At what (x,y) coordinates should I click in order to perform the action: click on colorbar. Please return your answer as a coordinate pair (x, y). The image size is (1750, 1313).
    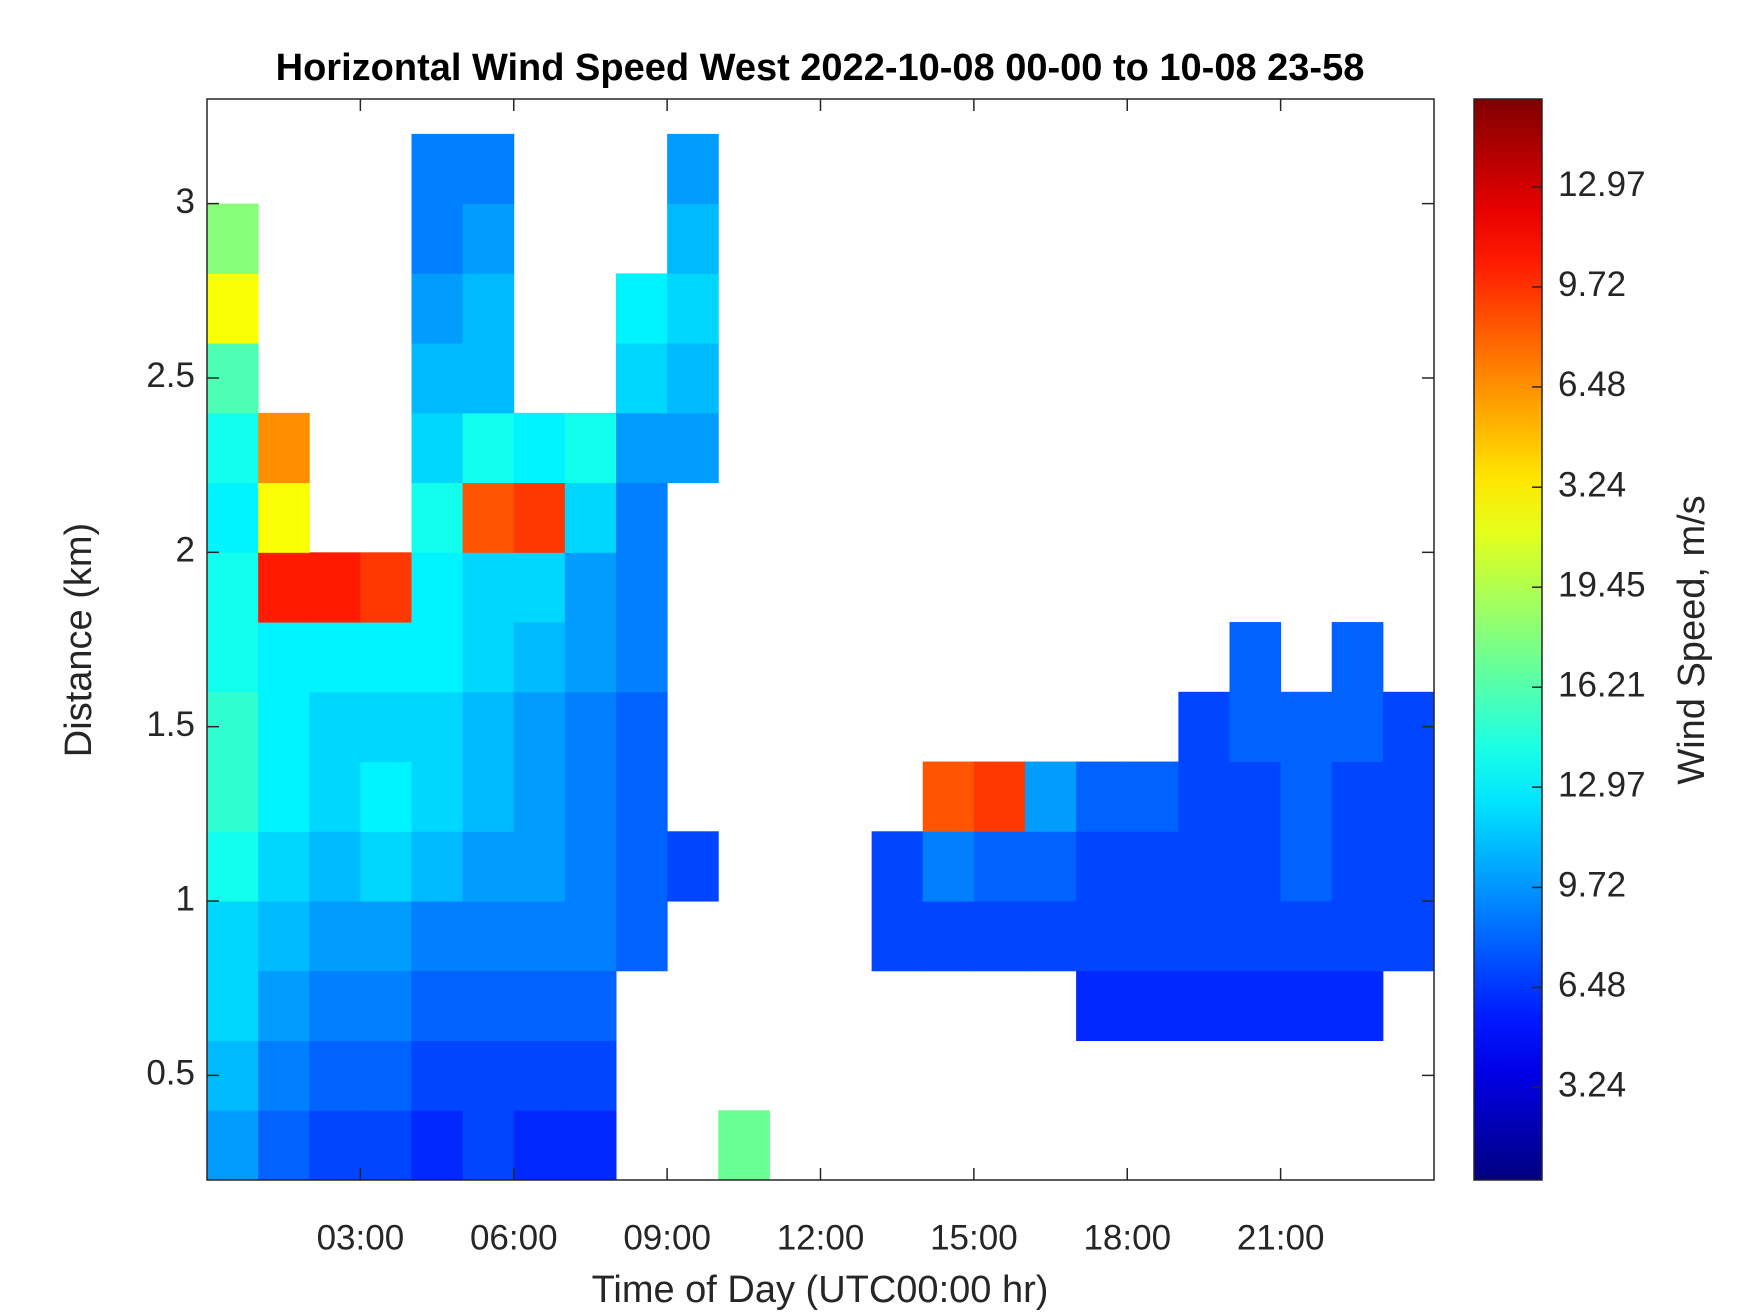
    Looking at the image, I should click on (1508, 639).